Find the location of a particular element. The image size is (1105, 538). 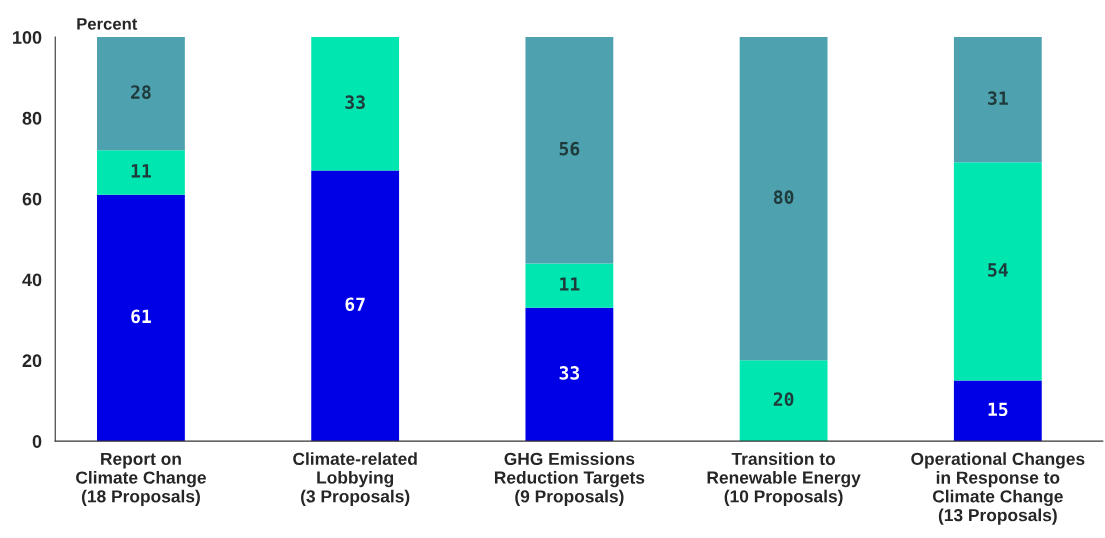

data-label: 56 is located at coordinates (569, 148).